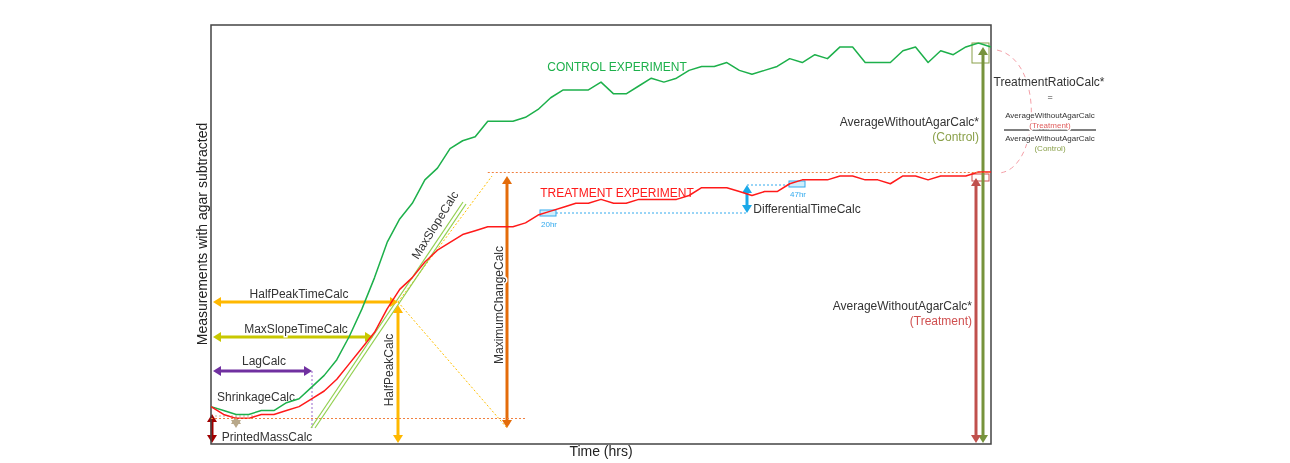 The image size is (1290, 463). What do you see at coordinates (299, 294) in the screenshot?
I see `annotation: HalfPeakTimeCalc` at bounding box center [299, 294].